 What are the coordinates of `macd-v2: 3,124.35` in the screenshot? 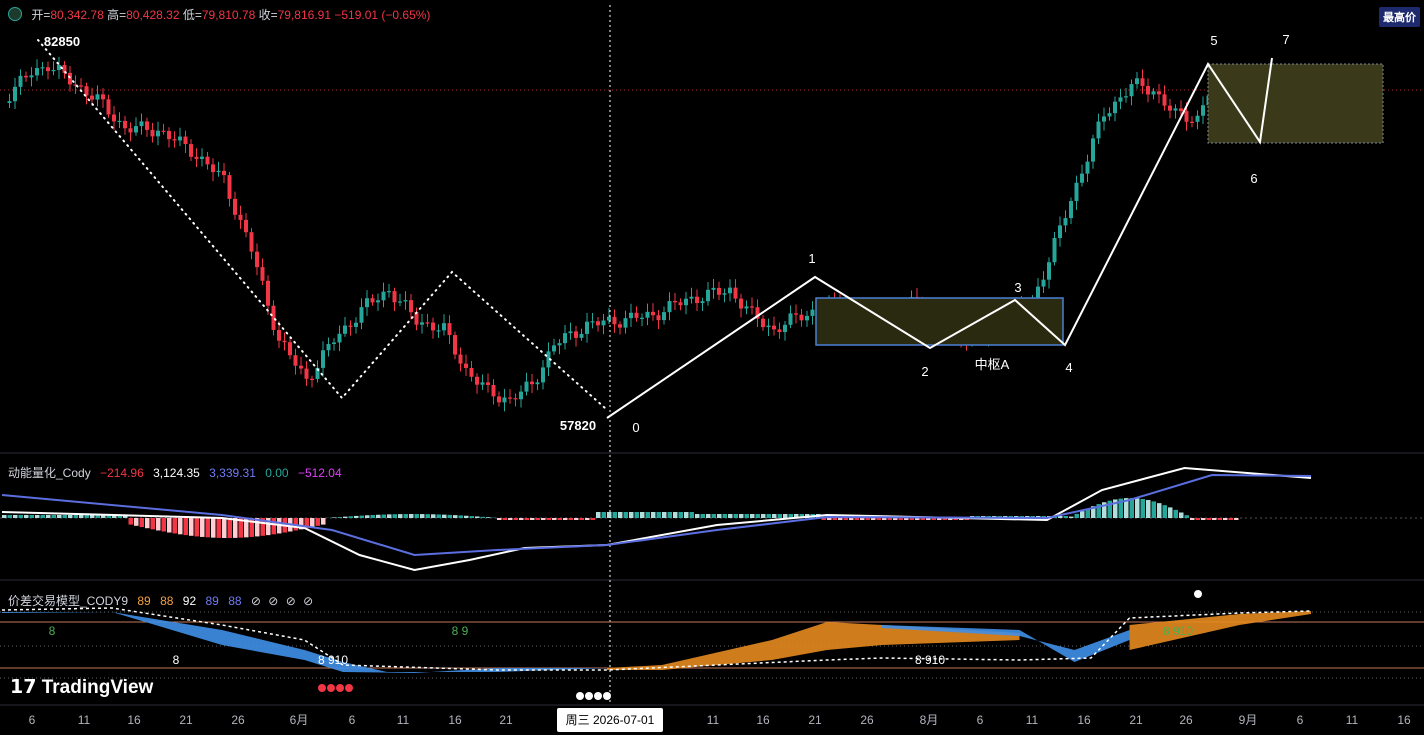 It's located at (176, 473).